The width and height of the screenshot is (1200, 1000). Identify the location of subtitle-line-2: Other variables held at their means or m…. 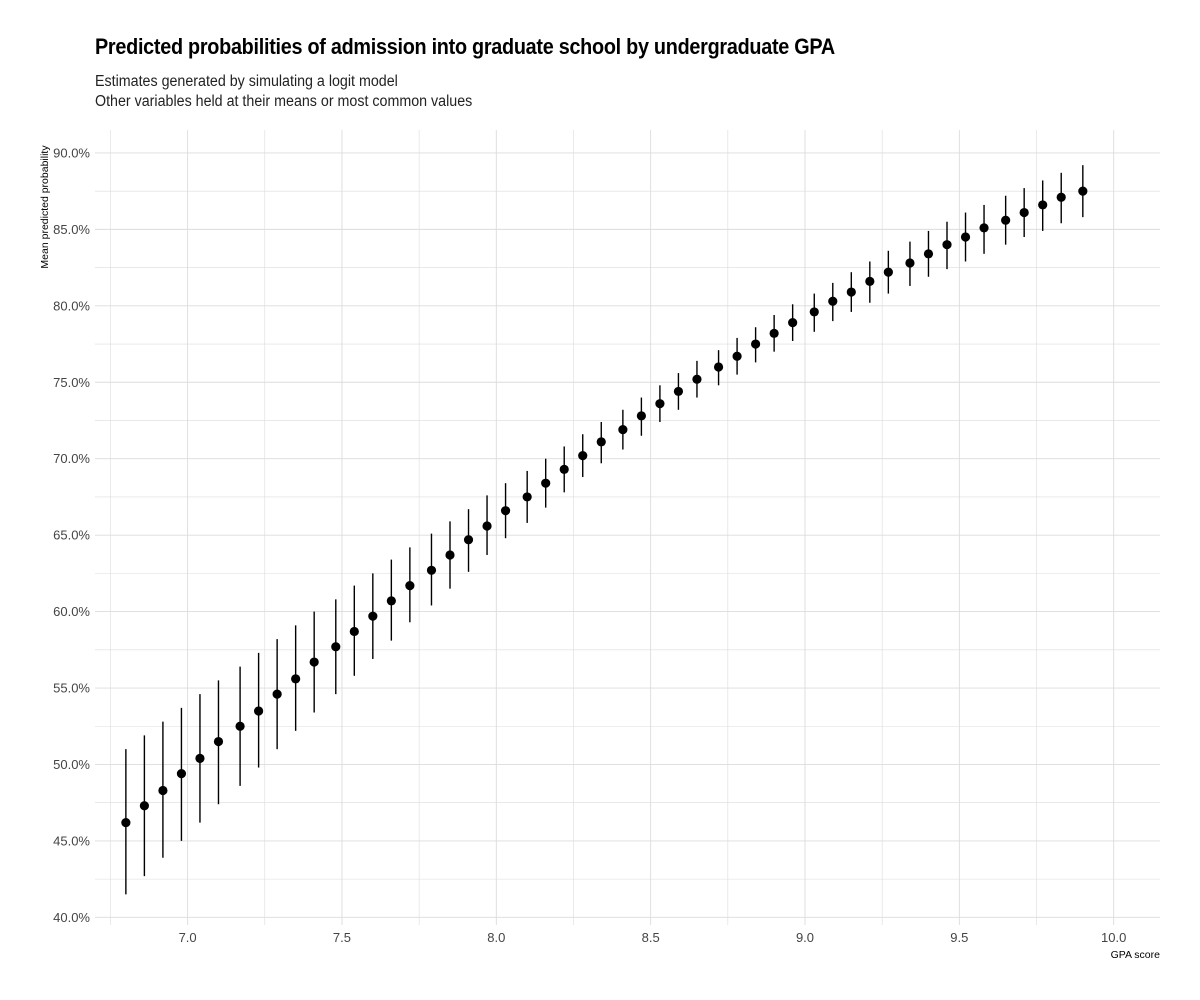
(284, 101).